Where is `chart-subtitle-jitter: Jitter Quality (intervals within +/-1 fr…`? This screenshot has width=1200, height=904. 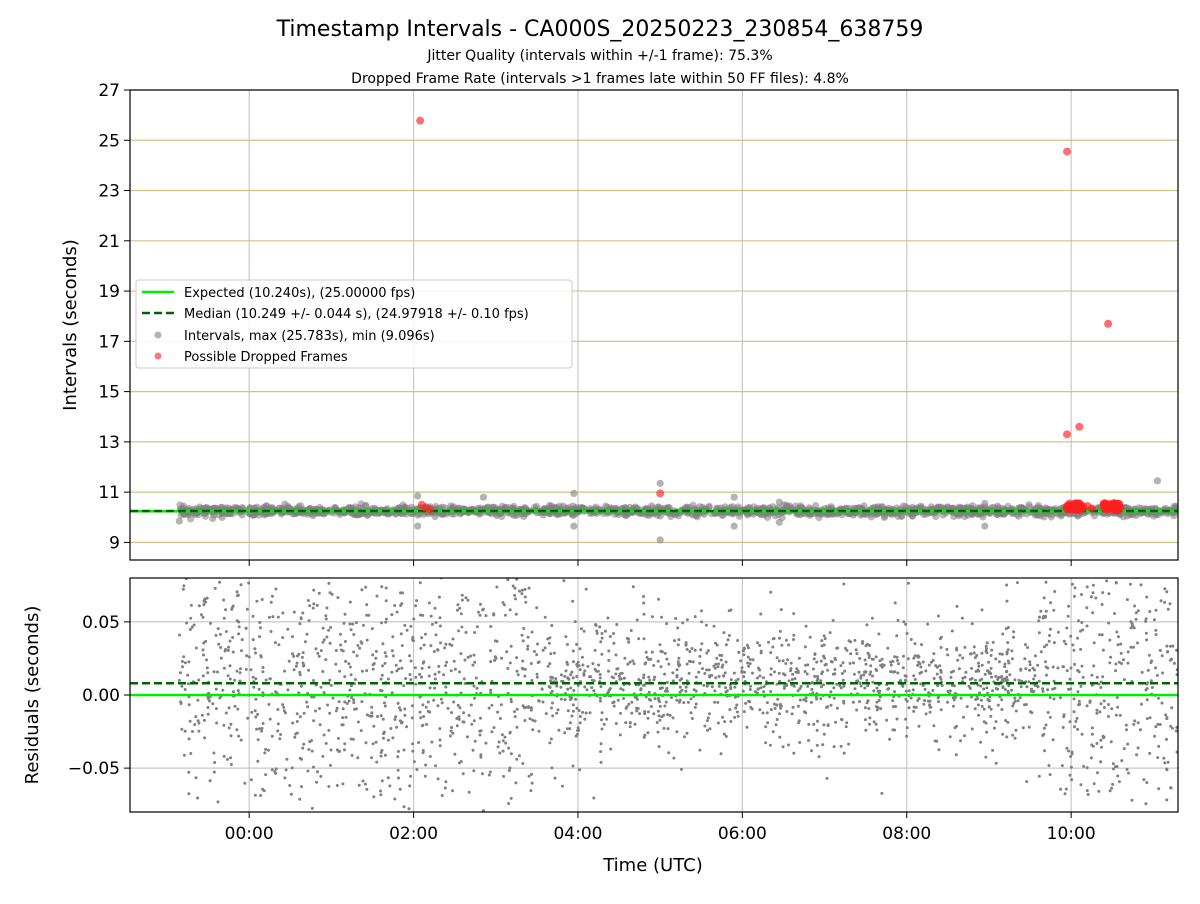 chart-subtitle-jitter: Jitter Quality (intervals within +/-1 fr… is located at coordinates (599, 56).